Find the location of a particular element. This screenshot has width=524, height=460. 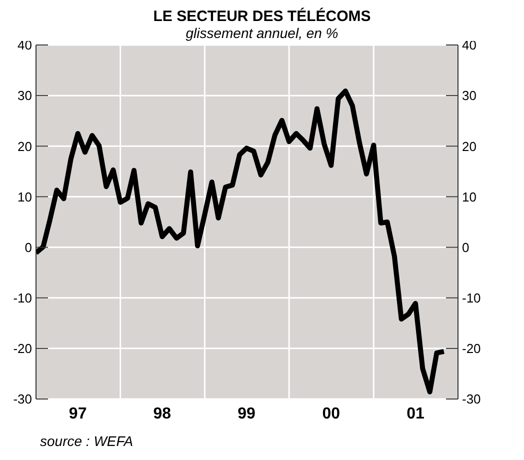

x-tick-label: 98 is located at coordinates (162, 413).